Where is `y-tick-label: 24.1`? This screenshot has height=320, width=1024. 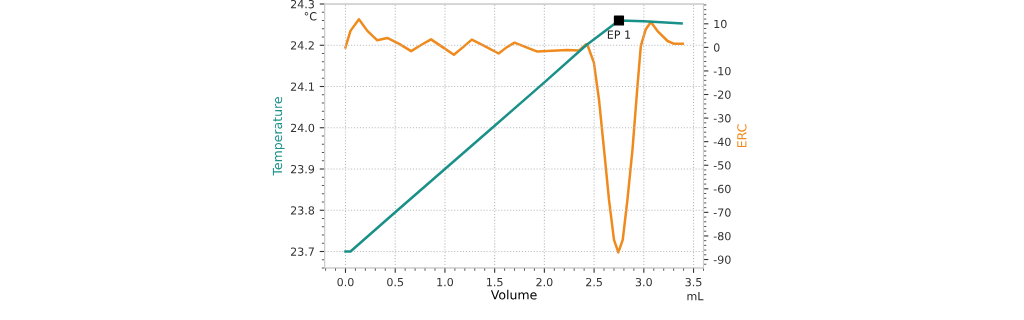
y-tick-label: 24.1 is located at coordinates (302, 86).